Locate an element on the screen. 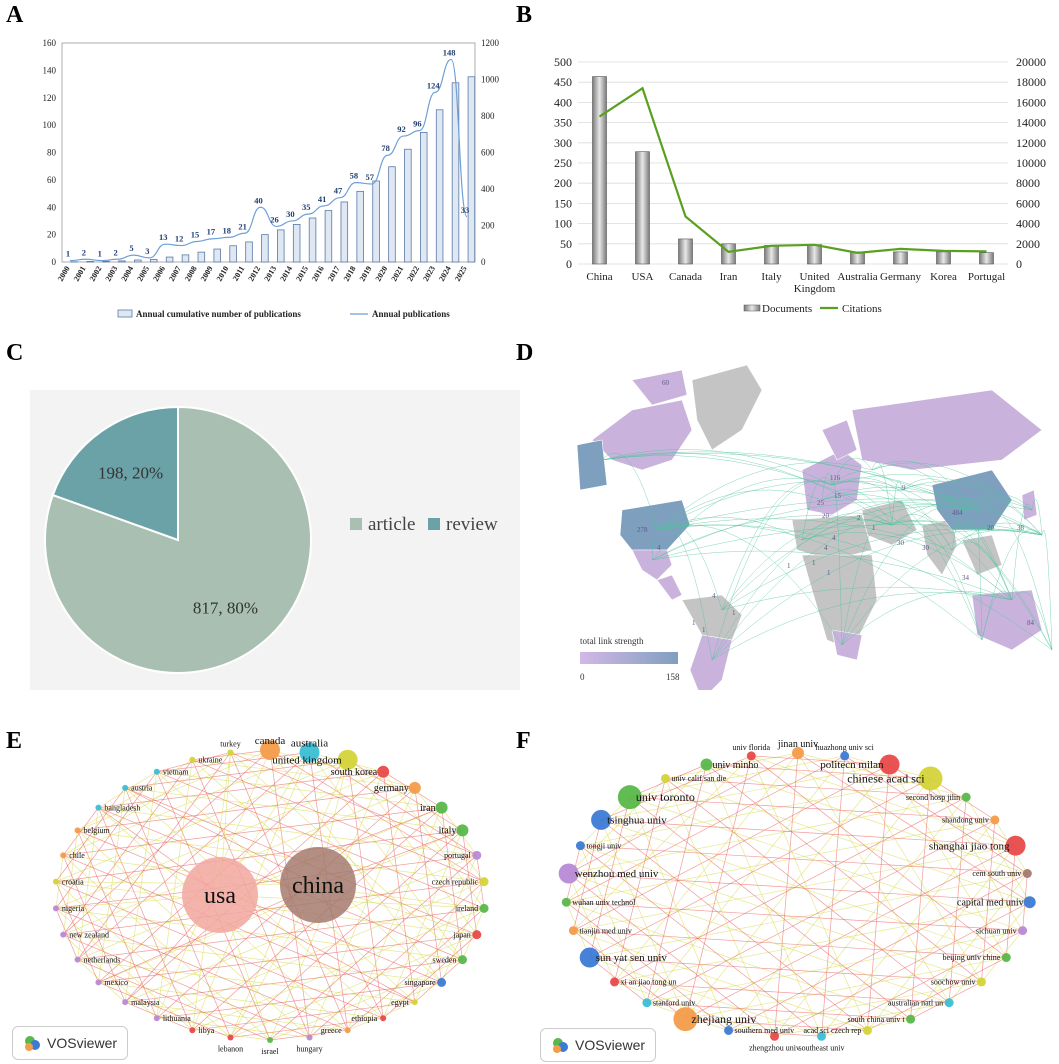 This screenshot has width=1059, height=1064. country-usa is located at coordinates (655, 525).